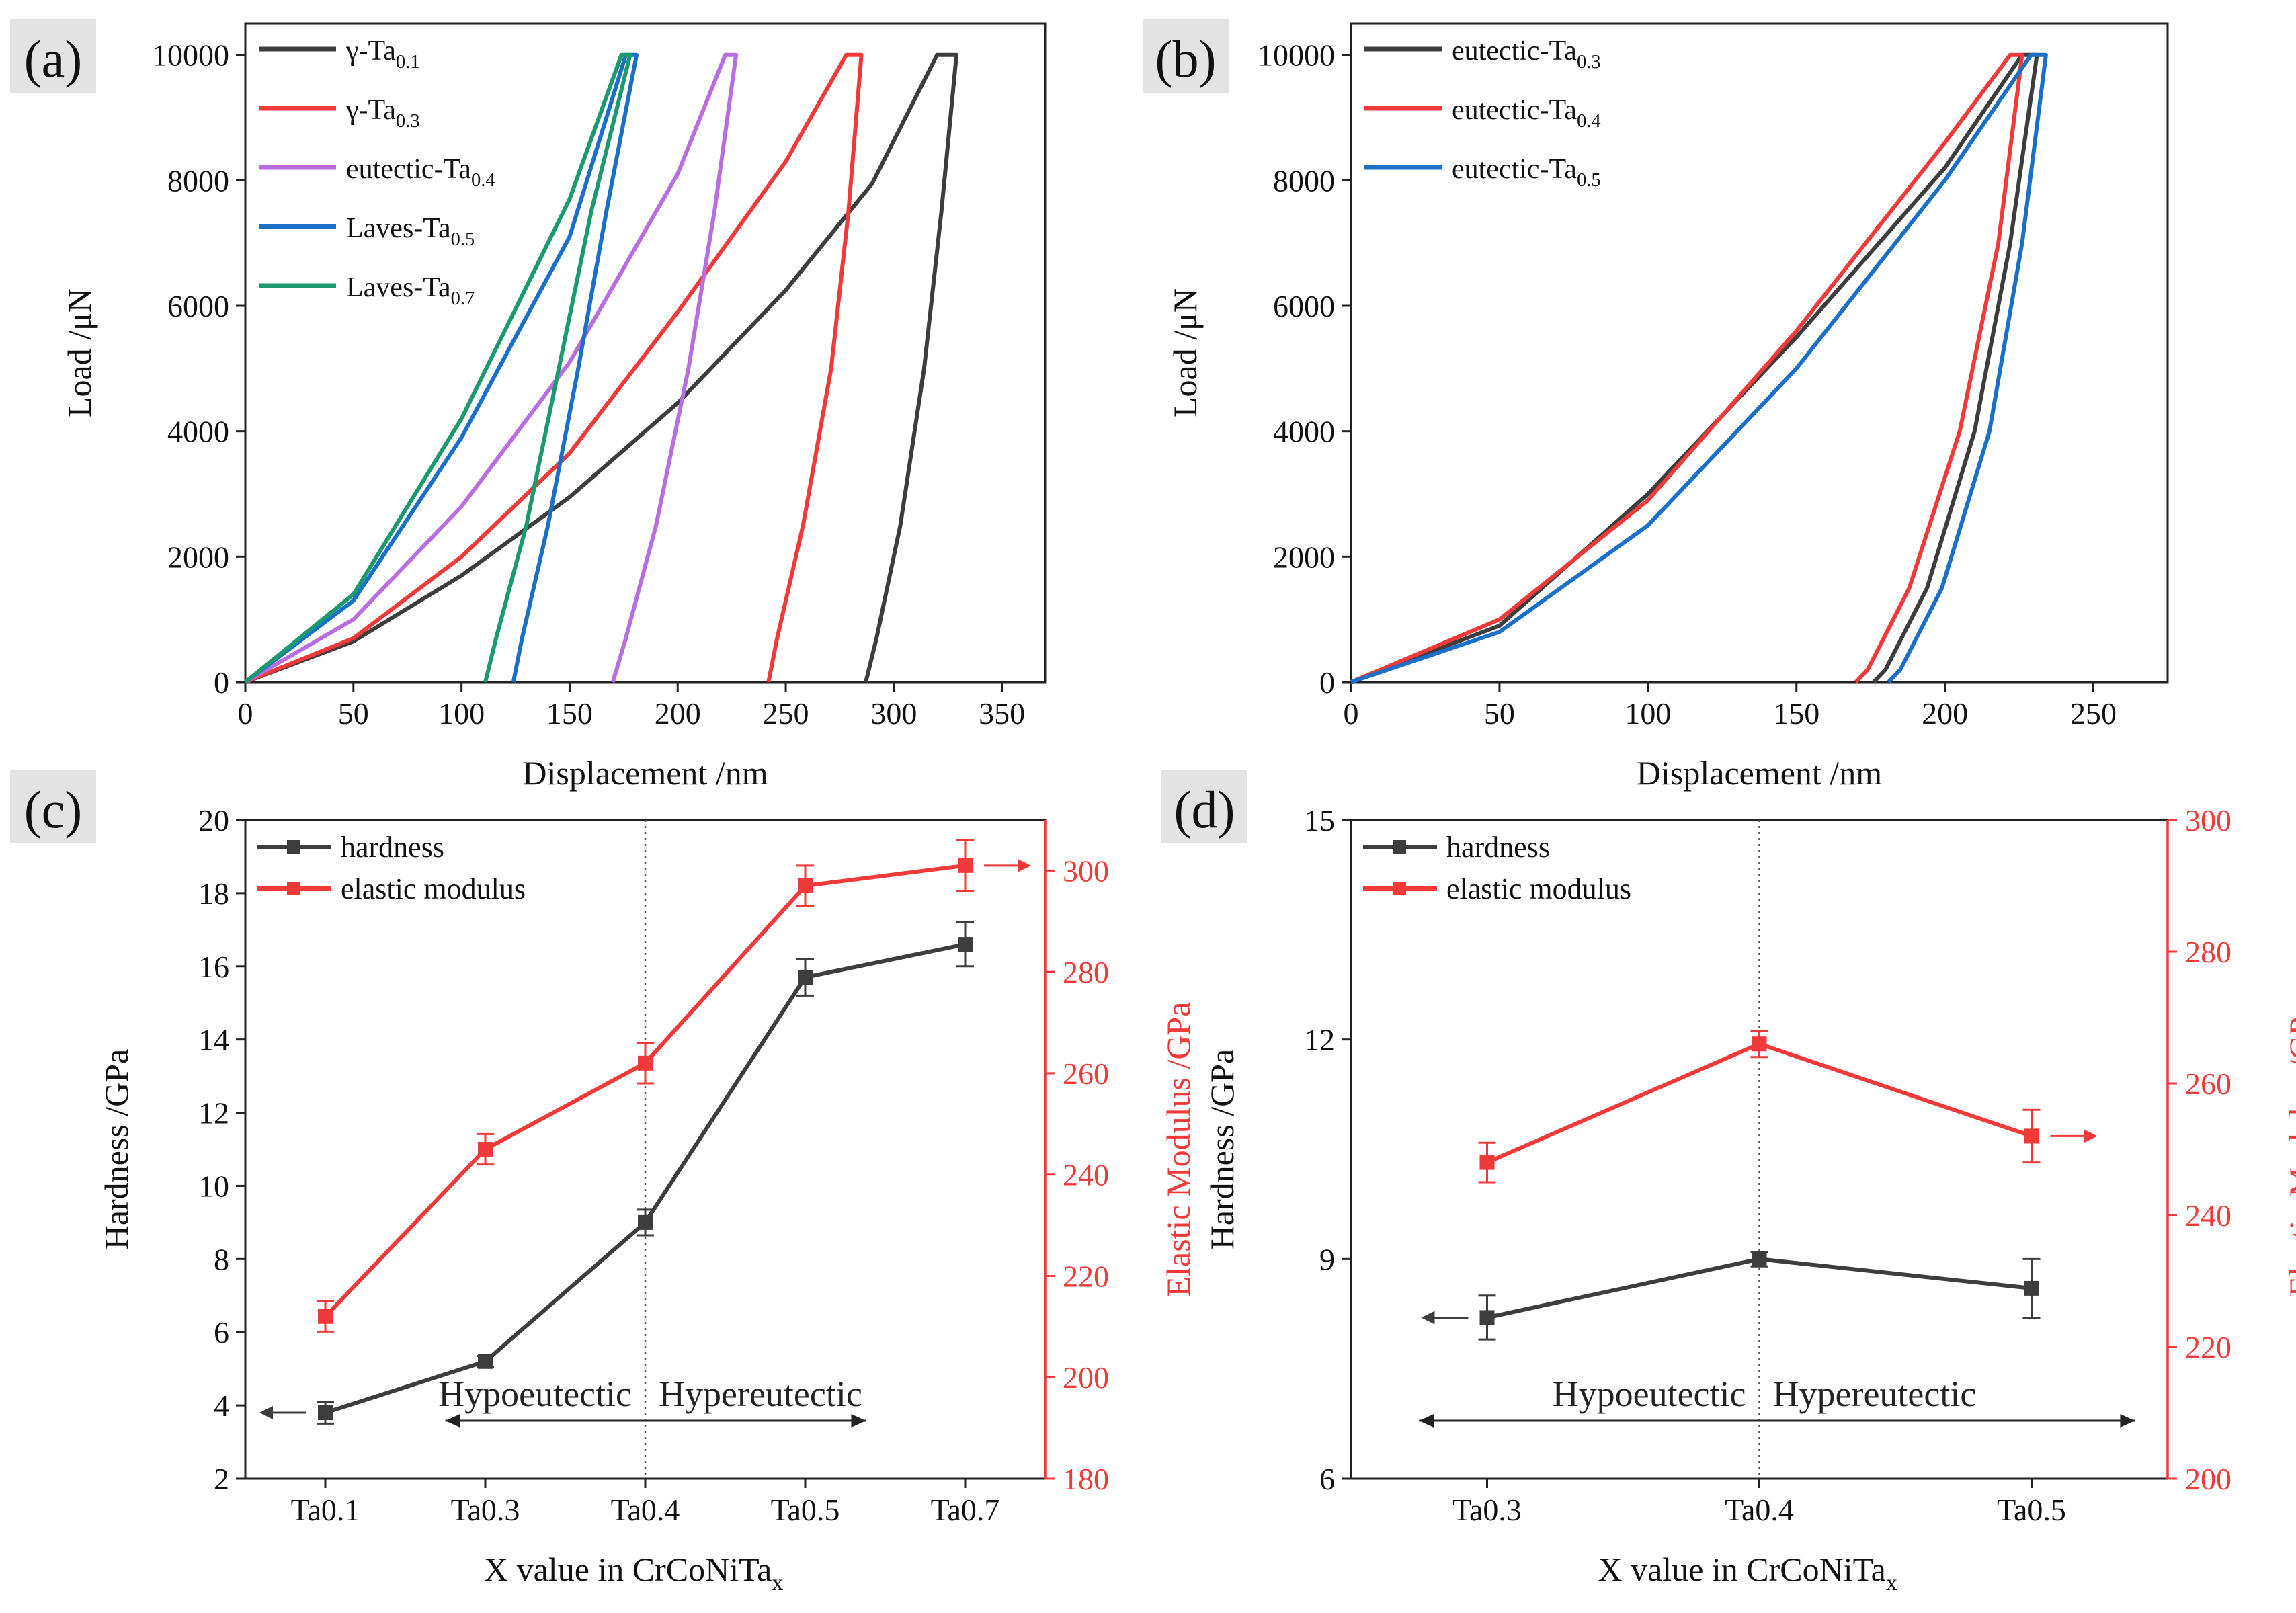  What do you see at coordinates (2208, 820) in the screenshot?
I see `y2-tick-label: 300` at bounding box center [2208, 820].